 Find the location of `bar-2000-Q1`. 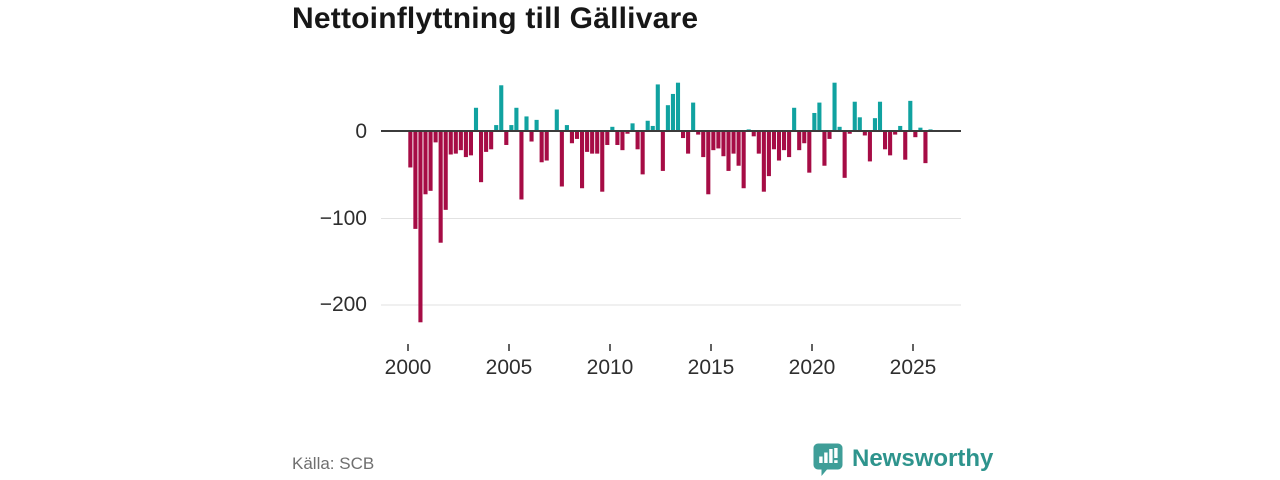

bar-2000-Q1 is located at coordinates (410, 150).